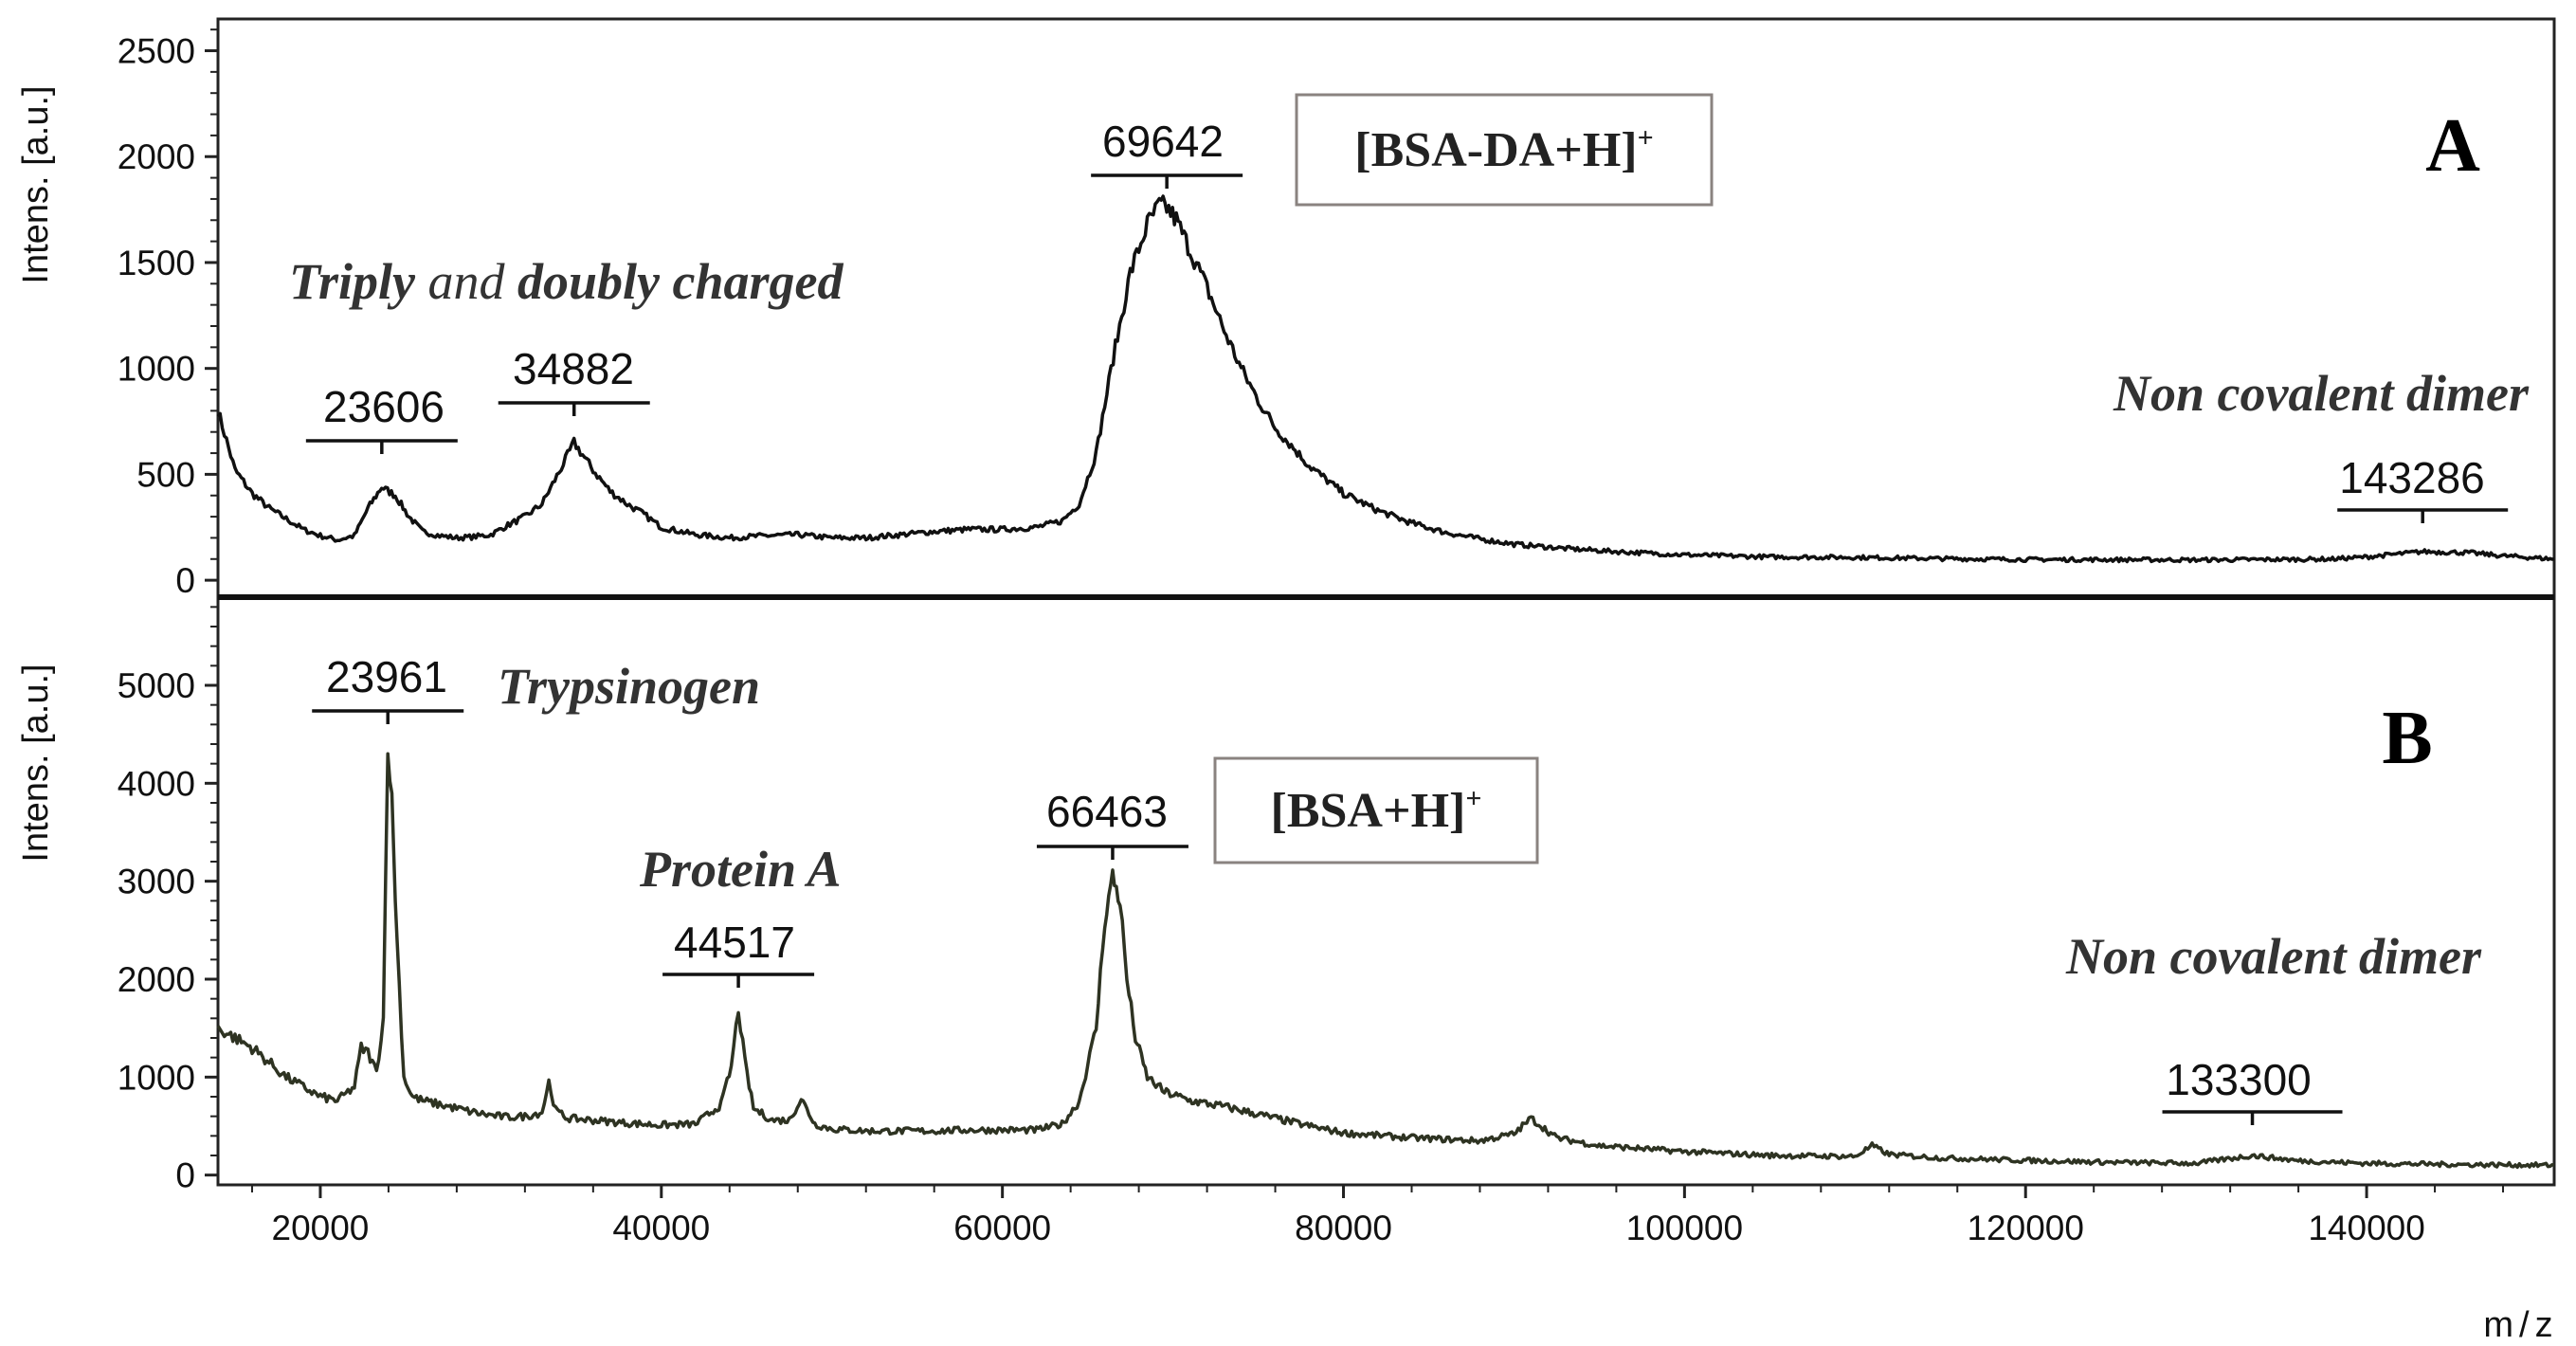 This screenshot has height=1346, width=2576. What do you see at coordinates (566, 281) in the screenshot?
I see `panel-a-annotation-charged: Triply and doubly charged` at bounding box center [566, 281].